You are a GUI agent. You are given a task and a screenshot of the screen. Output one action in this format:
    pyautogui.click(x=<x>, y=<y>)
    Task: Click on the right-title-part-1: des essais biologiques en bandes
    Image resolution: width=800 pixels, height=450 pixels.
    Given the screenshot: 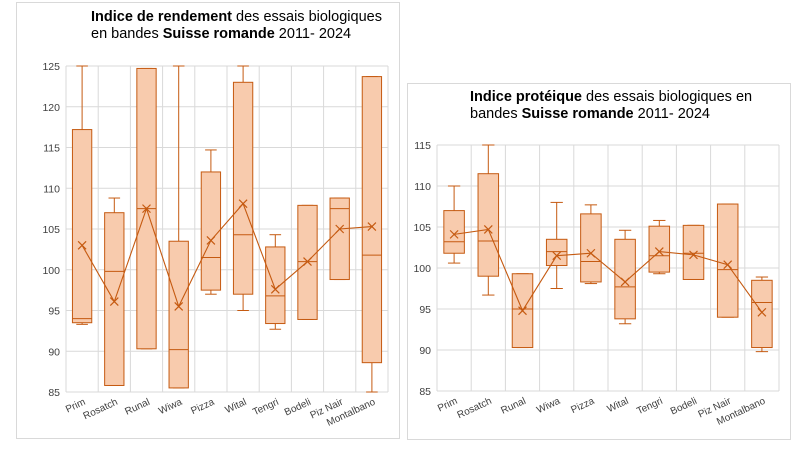 What is the action you would take?
    pyautogui.click(x=611, y=105)
    